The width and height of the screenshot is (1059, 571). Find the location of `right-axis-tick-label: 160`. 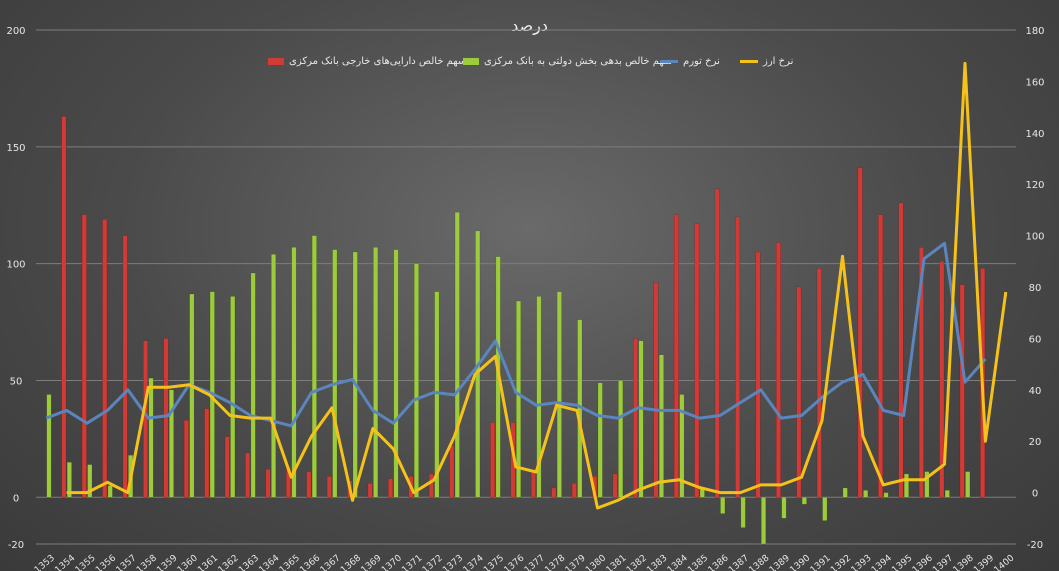

right-axis-tick-label: 160 is located at coordinates (1034, 82).